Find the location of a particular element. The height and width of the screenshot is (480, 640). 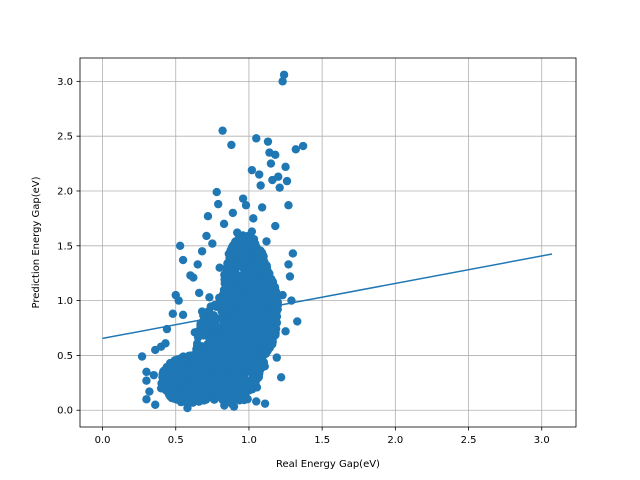

y-axis-ticks: 0.0 0.5 1.0 1.5 2.0 2.5 3.0 is located at coordinates (68, 247).